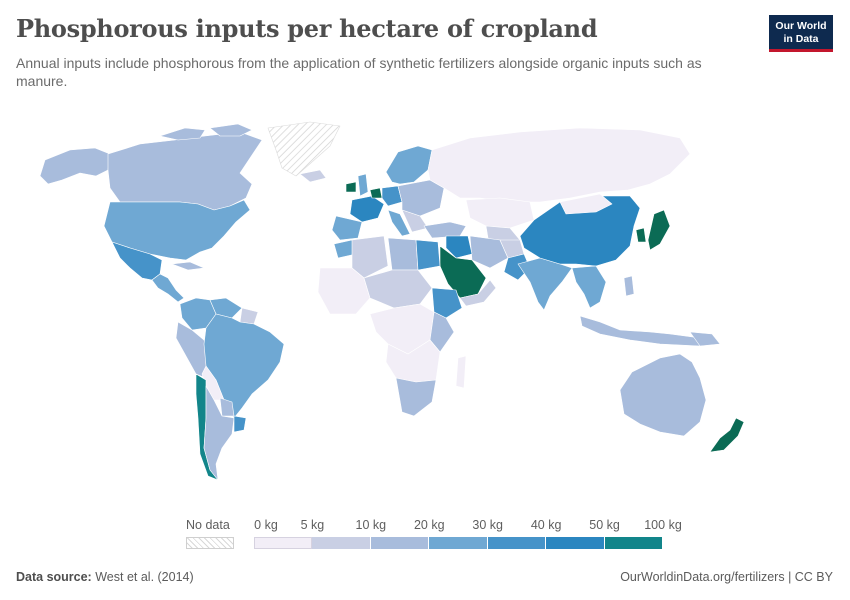  What do you see at coordinates (580, 231) in the screenshot?
I see `region-china` at bounding box center [580, 231].